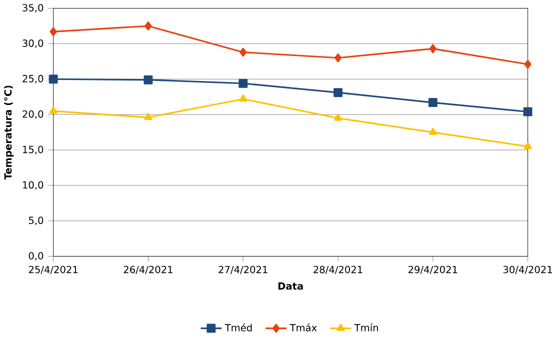  Describe the element at coordinates (33, 114) in the screenshot. I see `y-tick-label: 20,0` at that location.